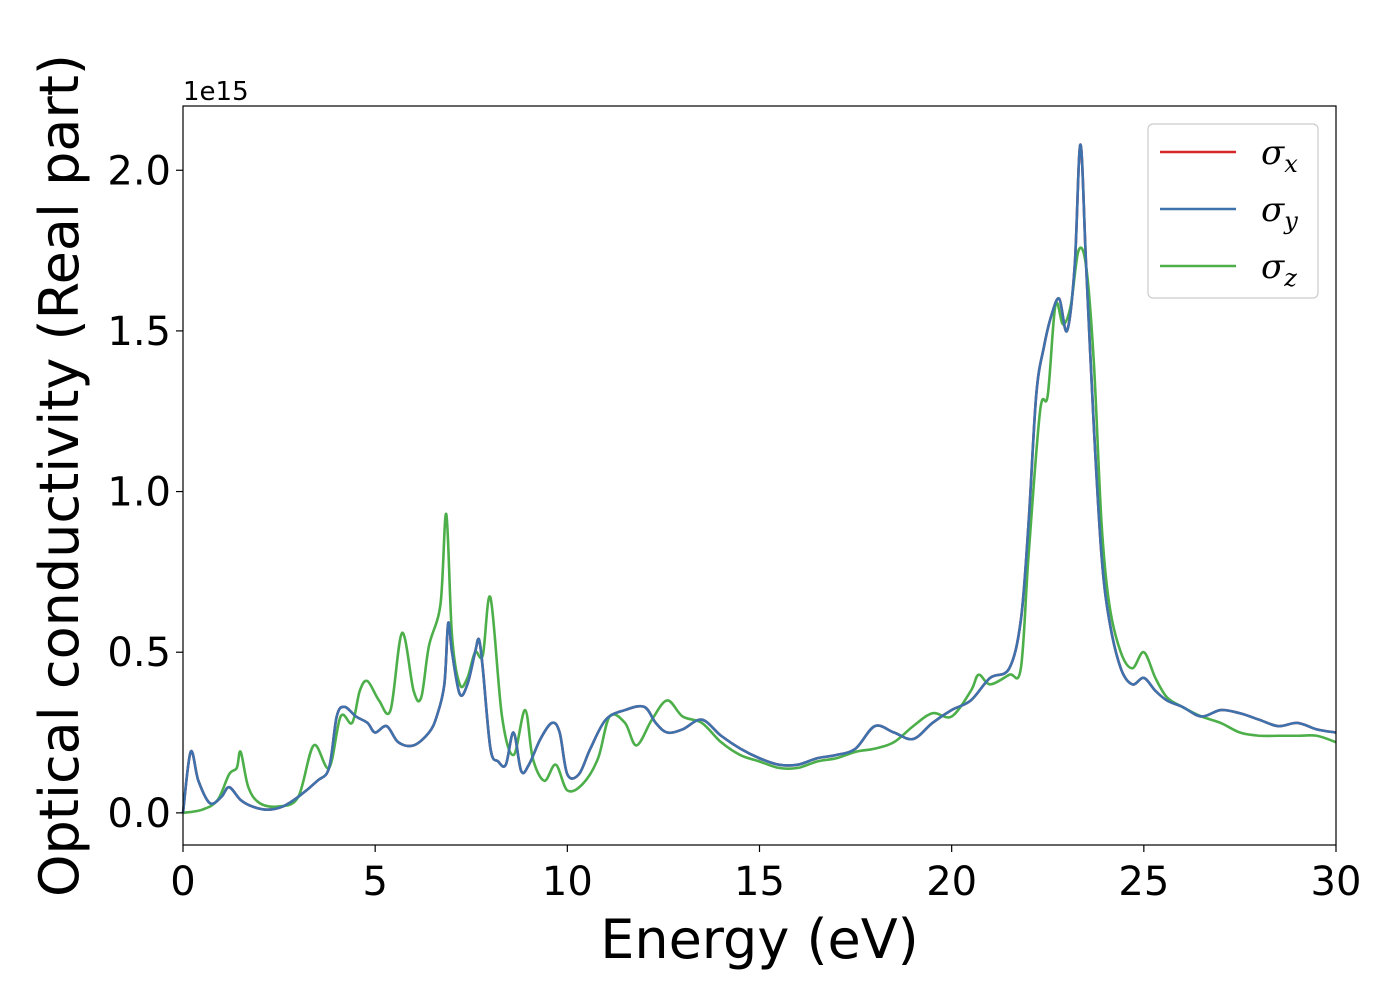 The height and width of the screenshot is (1000, 1400). I want to click on x-tick-label: 25, so click(1143, 882).